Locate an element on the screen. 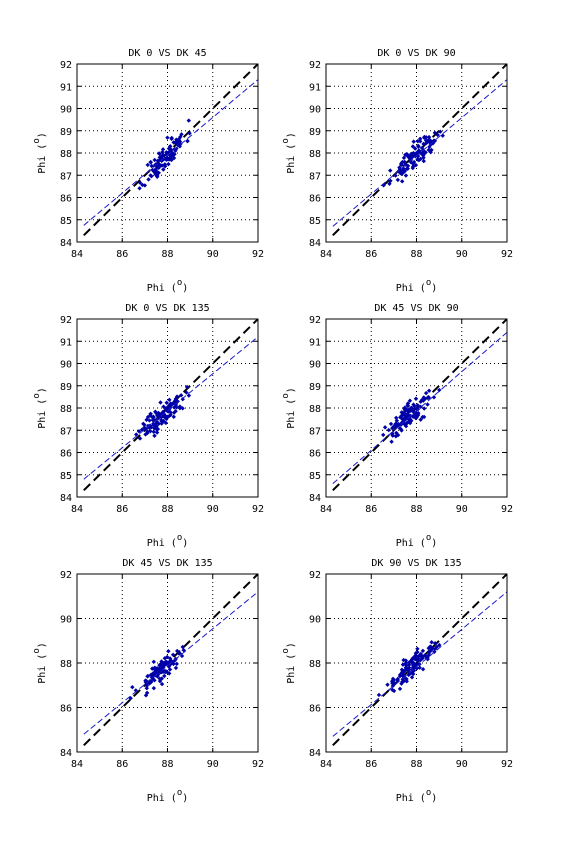  x-tick-label: 90 is located at coordinates (462, 764).